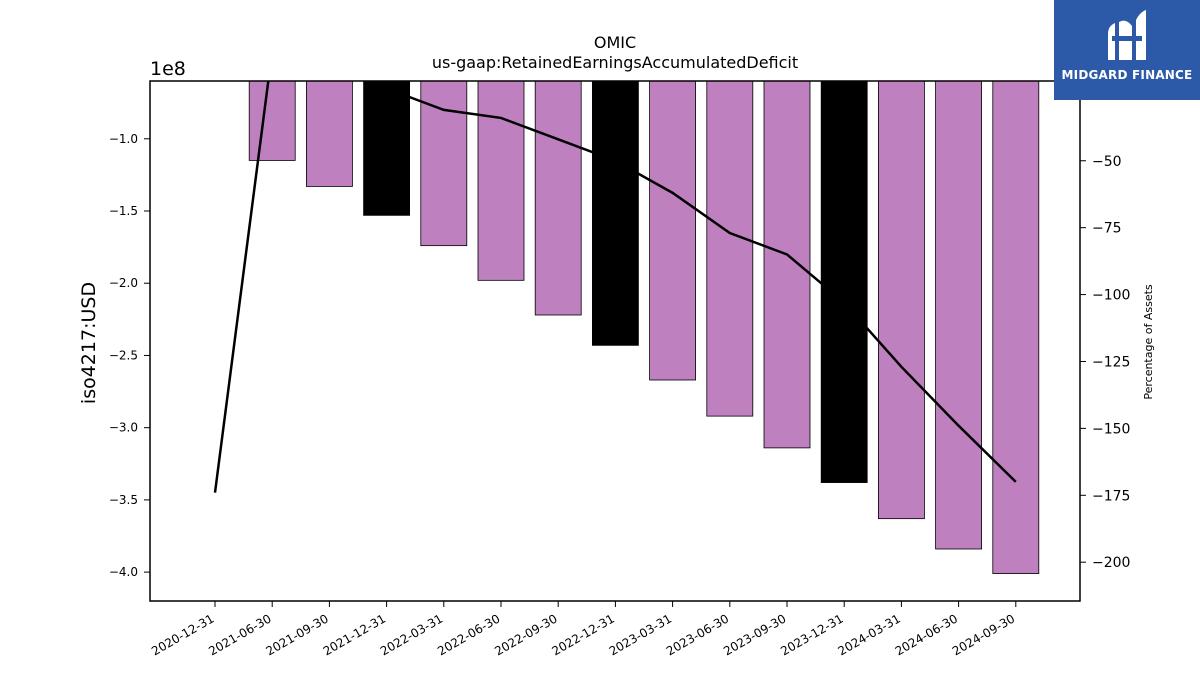 This screenshot has width=1200, height=675. What do you see at coordinates (123, 211) in the screenshot?
I see `y-tick-label: −1.5` at bounding box center [123, 211].